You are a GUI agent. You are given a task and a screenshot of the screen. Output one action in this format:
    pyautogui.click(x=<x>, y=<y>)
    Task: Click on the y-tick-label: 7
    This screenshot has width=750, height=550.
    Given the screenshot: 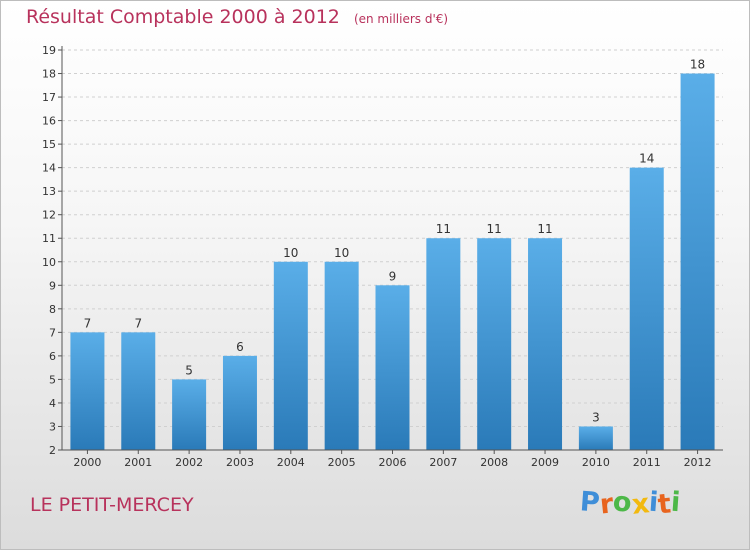 What is the action you would take?
    pyautogui.click(x=52, y=332)
    